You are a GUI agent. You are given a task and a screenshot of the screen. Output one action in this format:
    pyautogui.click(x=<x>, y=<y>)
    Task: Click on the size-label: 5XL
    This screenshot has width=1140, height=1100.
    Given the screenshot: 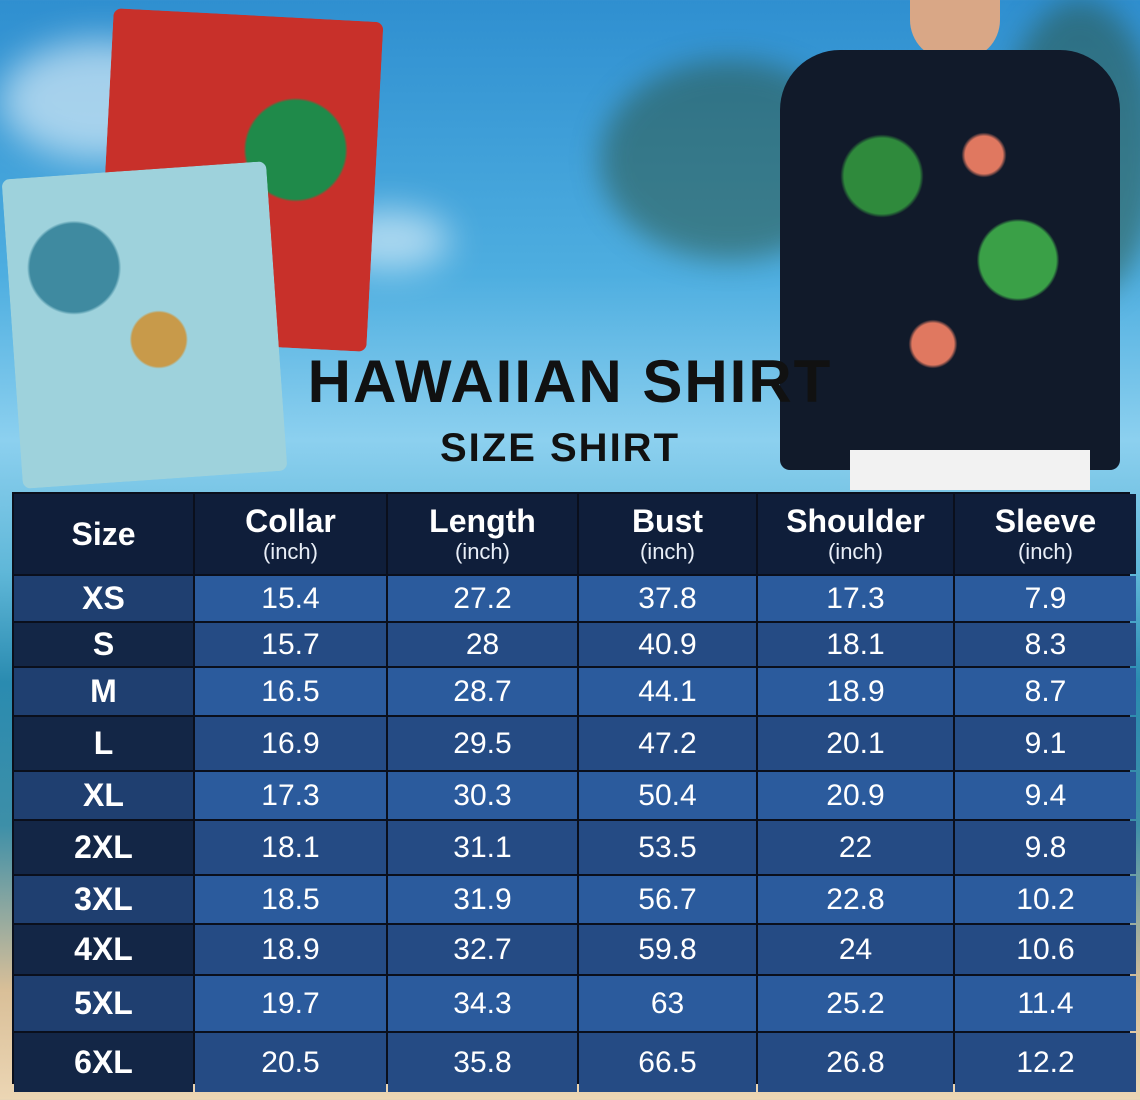 What is the action you would take?
    pyautogui.click(x=103, y=1003)
    